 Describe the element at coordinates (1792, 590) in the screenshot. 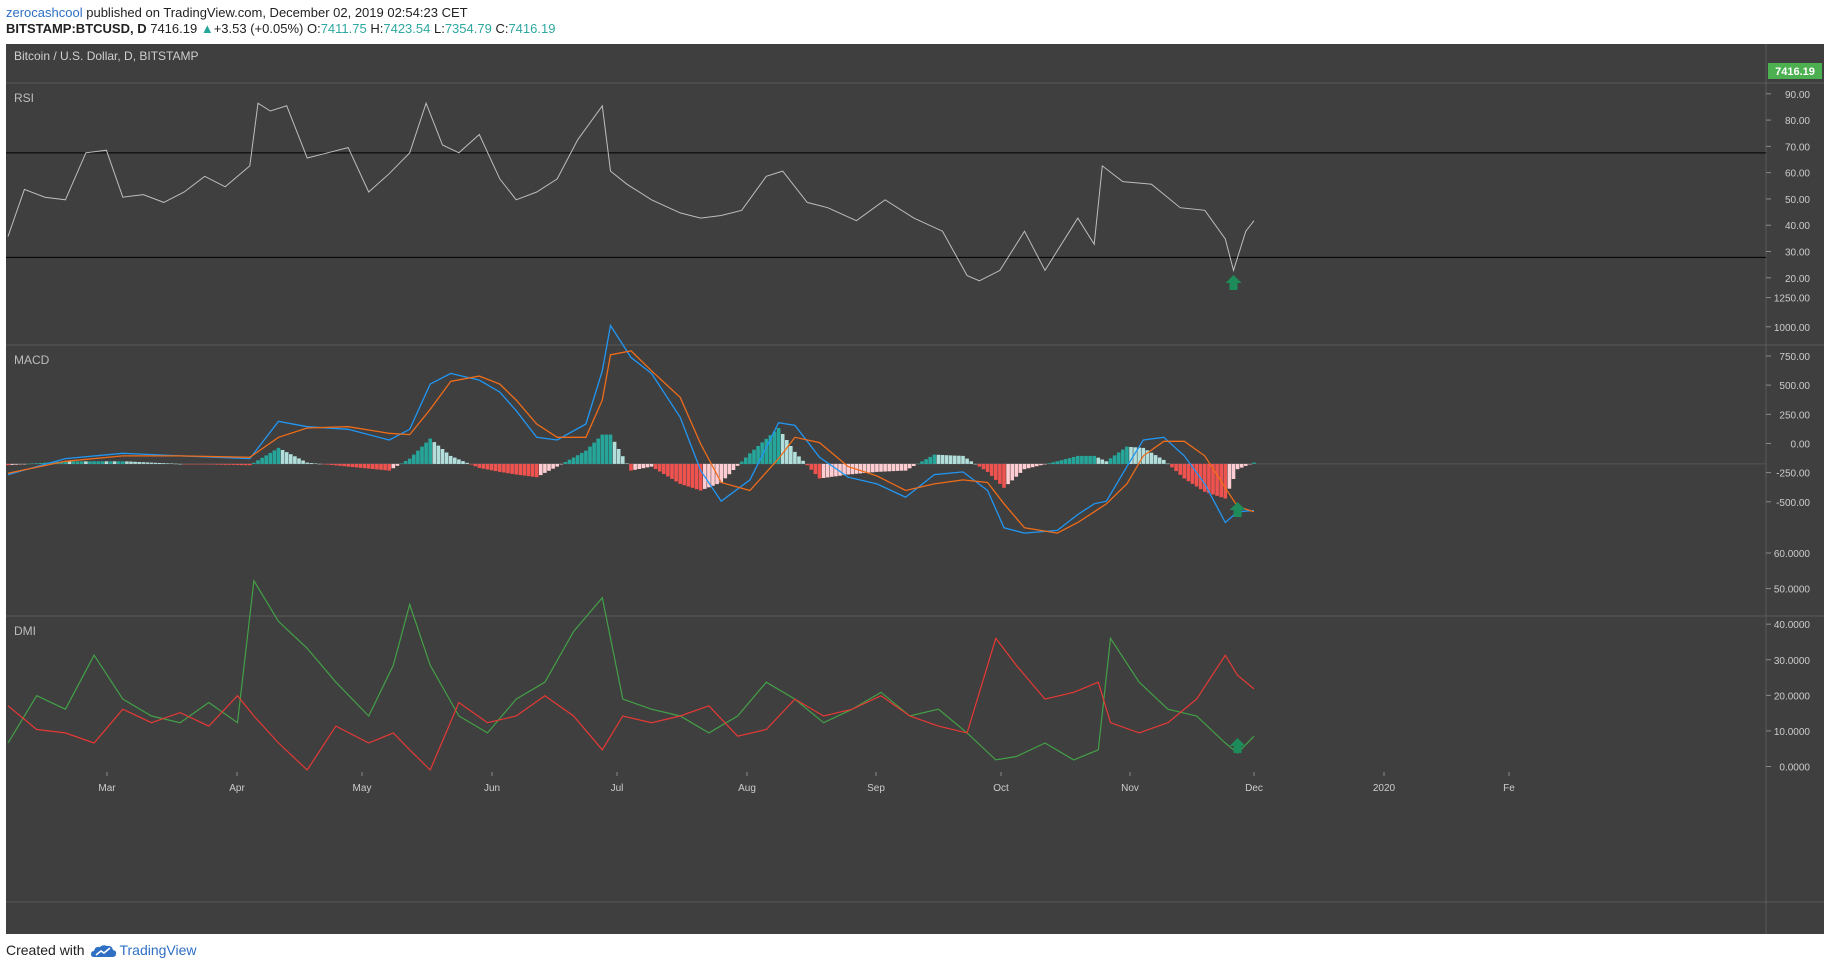

I see `y-tick-label: 50.0000` at that location.